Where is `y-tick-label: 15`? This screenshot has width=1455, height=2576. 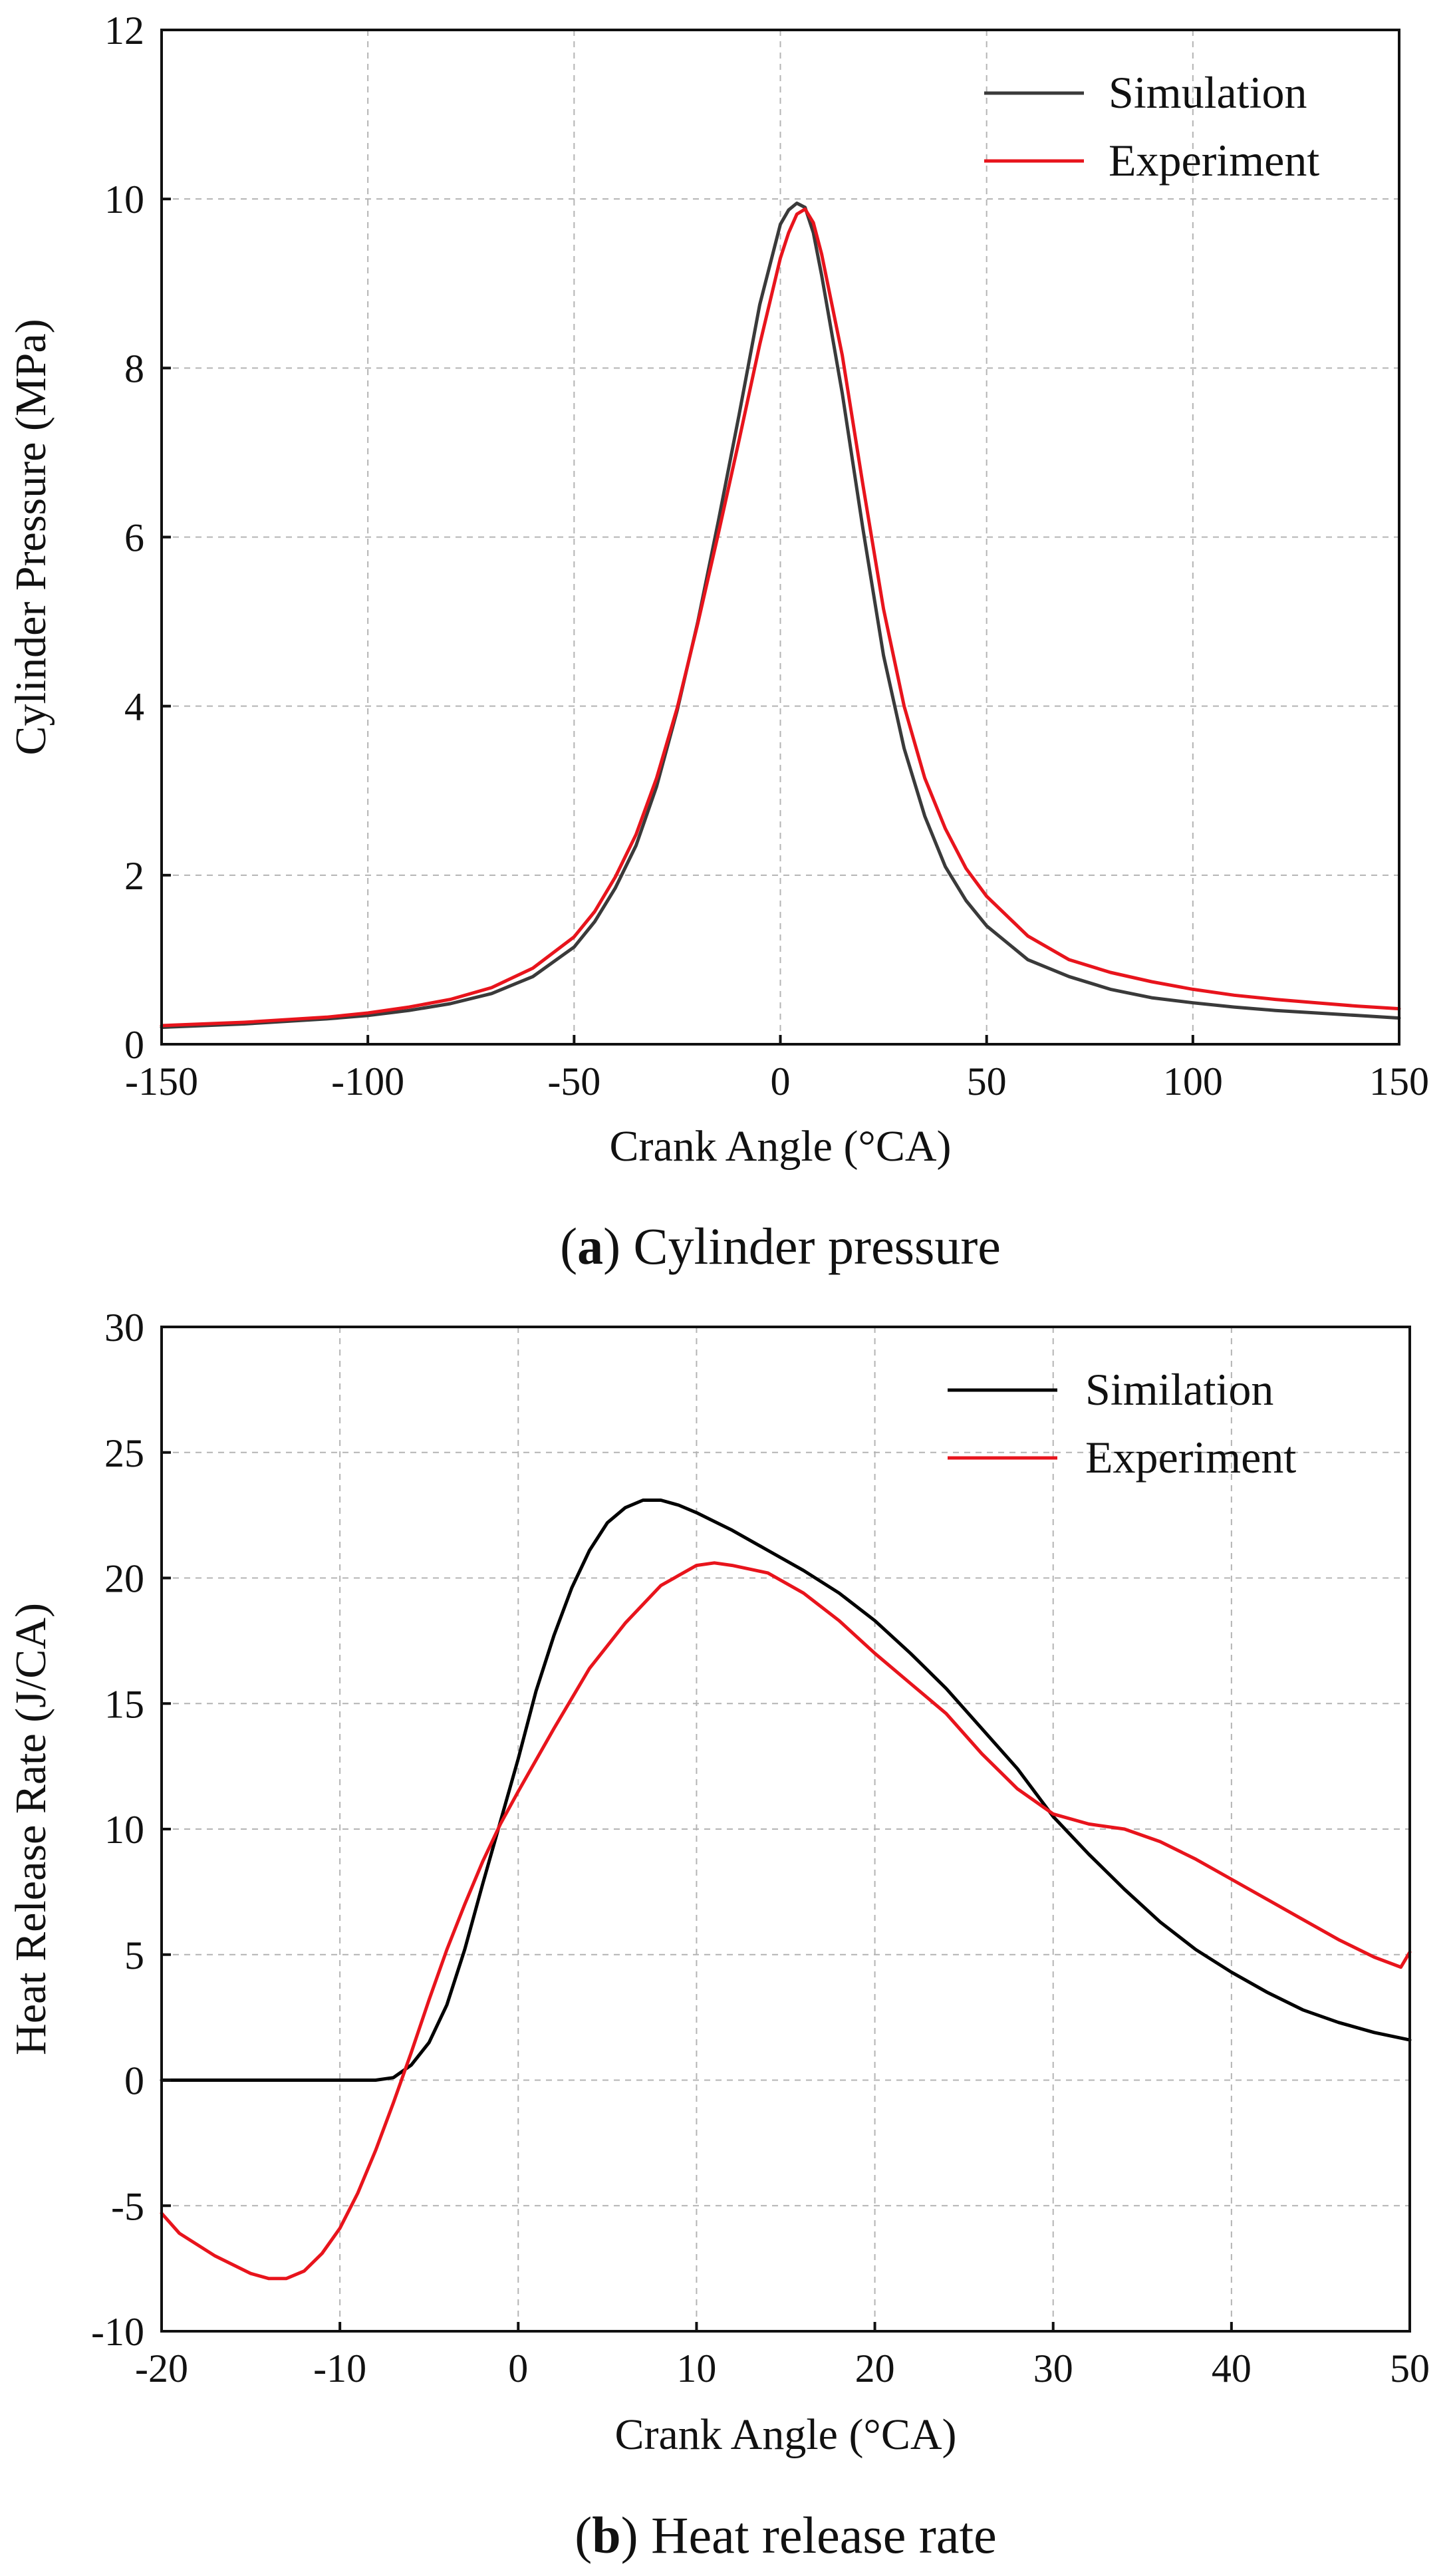
y-tick-label: 15 is located at coordinates (124, 1704).